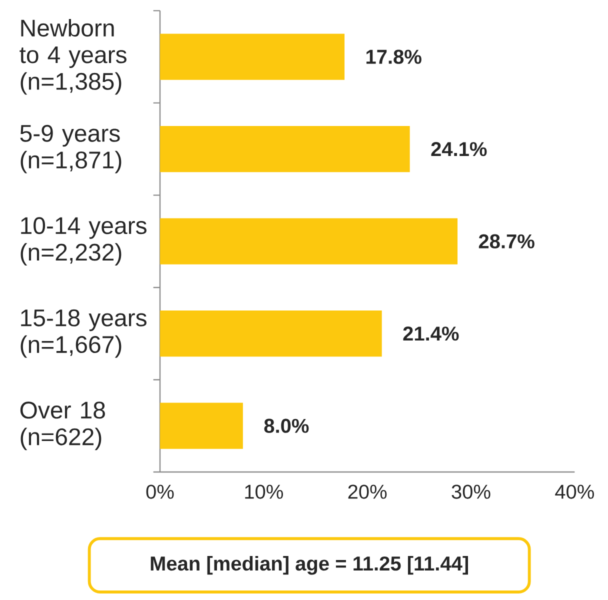 This screenshot has width=608, height=600. Describe the element at coordinates (286, 425) in the screenshot. I see `data-label: 8.0%` at that location.